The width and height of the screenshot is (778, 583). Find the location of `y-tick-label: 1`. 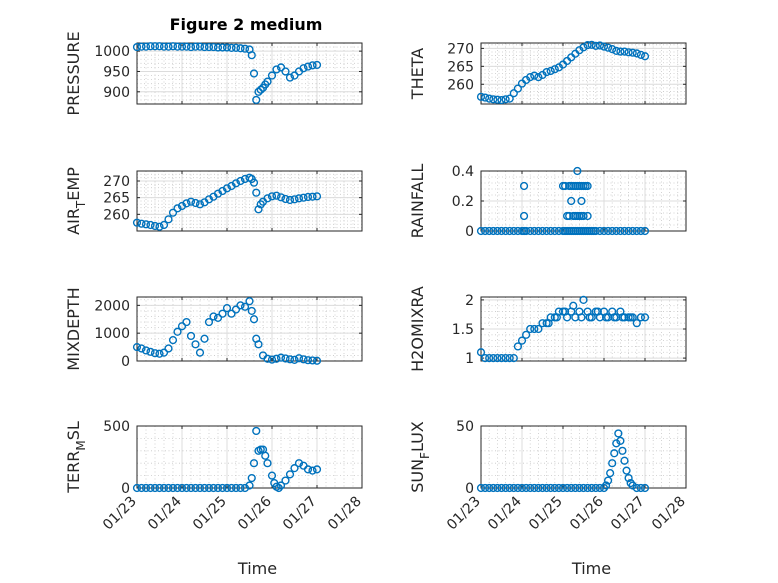

y-tick-label: 1 is located at coordinates (469, 359).